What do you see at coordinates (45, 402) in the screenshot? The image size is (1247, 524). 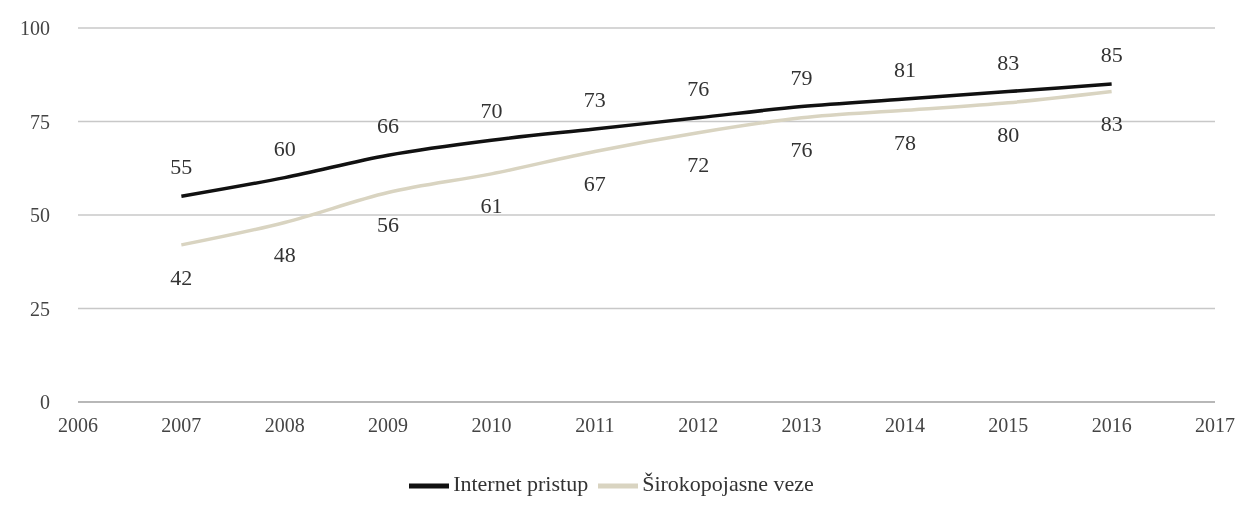 I see `y-tick-label: 0` at bounding box center [45, 402].